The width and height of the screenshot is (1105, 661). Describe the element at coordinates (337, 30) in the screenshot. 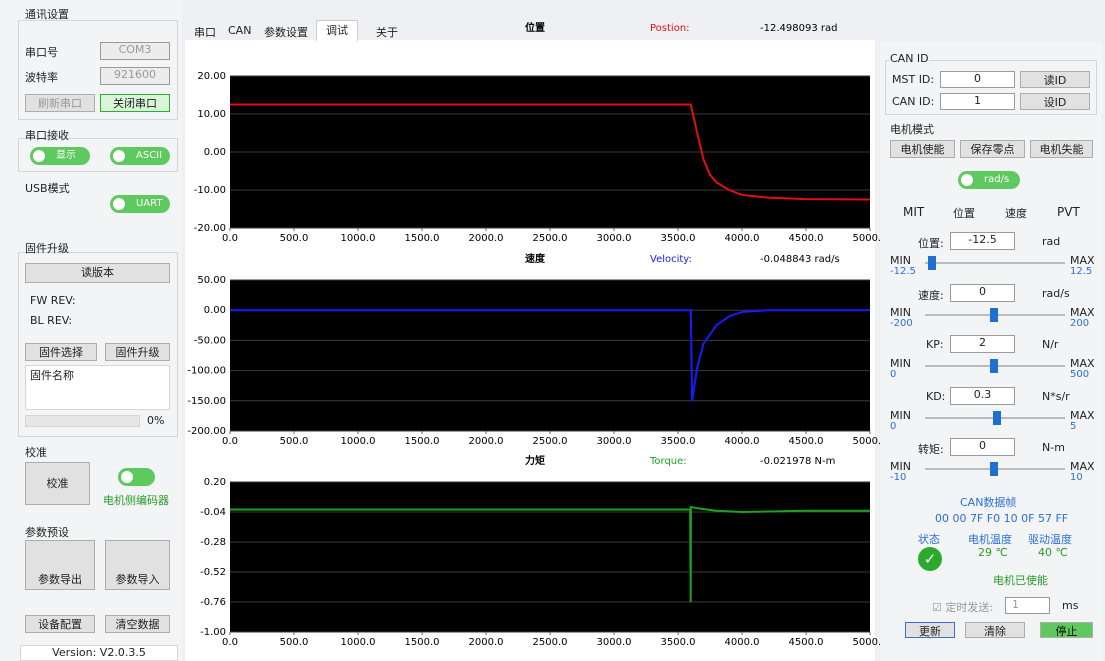

I see `tab-active: 调试` at that location.